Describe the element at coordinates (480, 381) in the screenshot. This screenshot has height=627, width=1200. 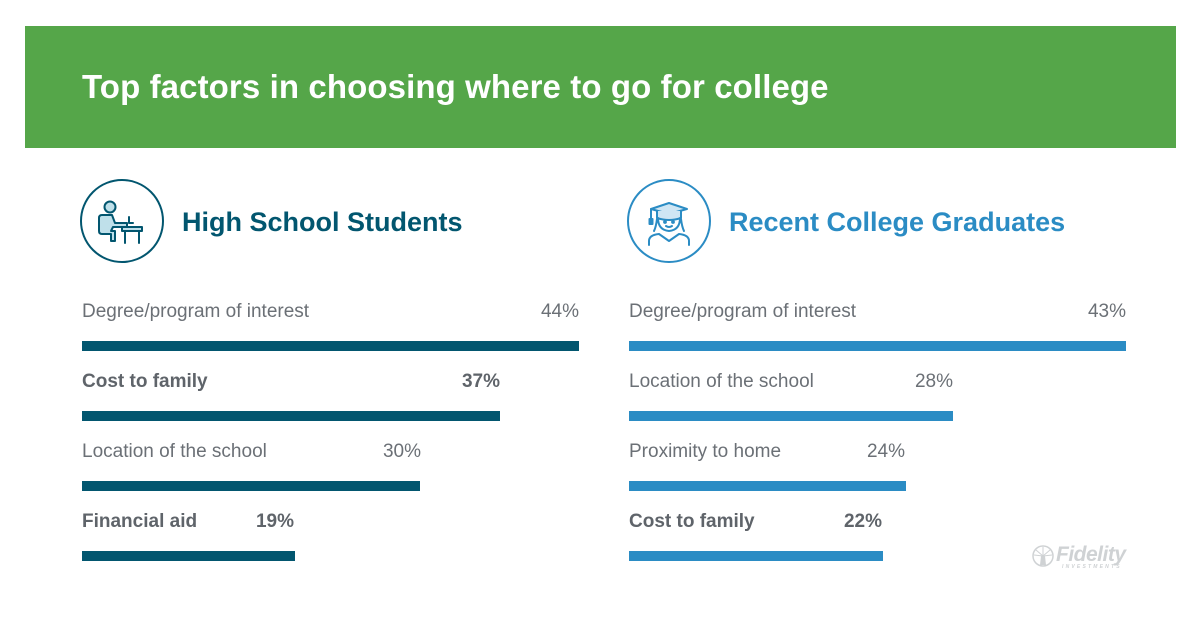
I see `bar-value: 37%` at that location.